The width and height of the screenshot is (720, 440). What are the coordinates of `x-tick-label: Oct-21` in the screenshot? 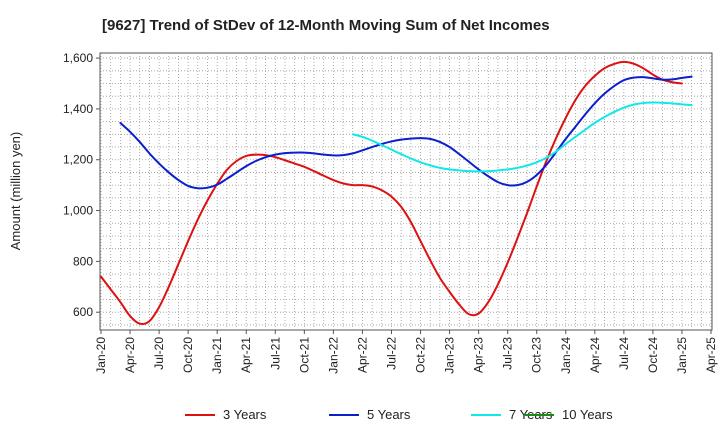 It's located at (304, 355).